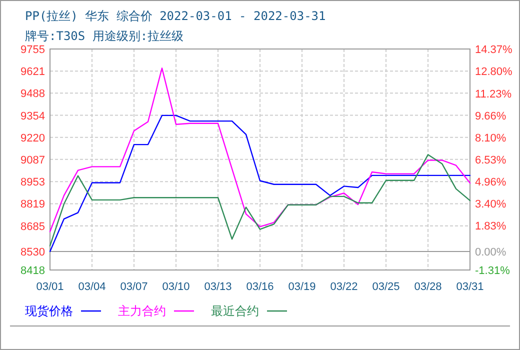 This screenshot has width=520, height=350. What do you see at coordinates (428, 287) in the screenshot?
I see `x-tick-label: 03/28` at bounding box center [428, 287].